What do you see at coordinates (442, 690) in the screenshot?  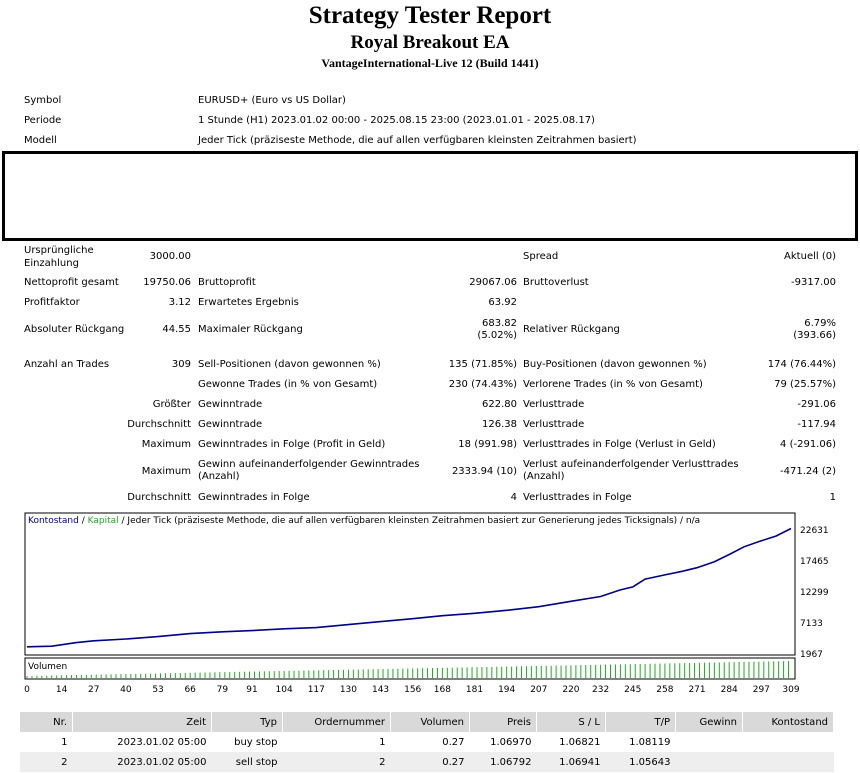 I see `x-tick-label: 168` at bounding box center [442, 690].